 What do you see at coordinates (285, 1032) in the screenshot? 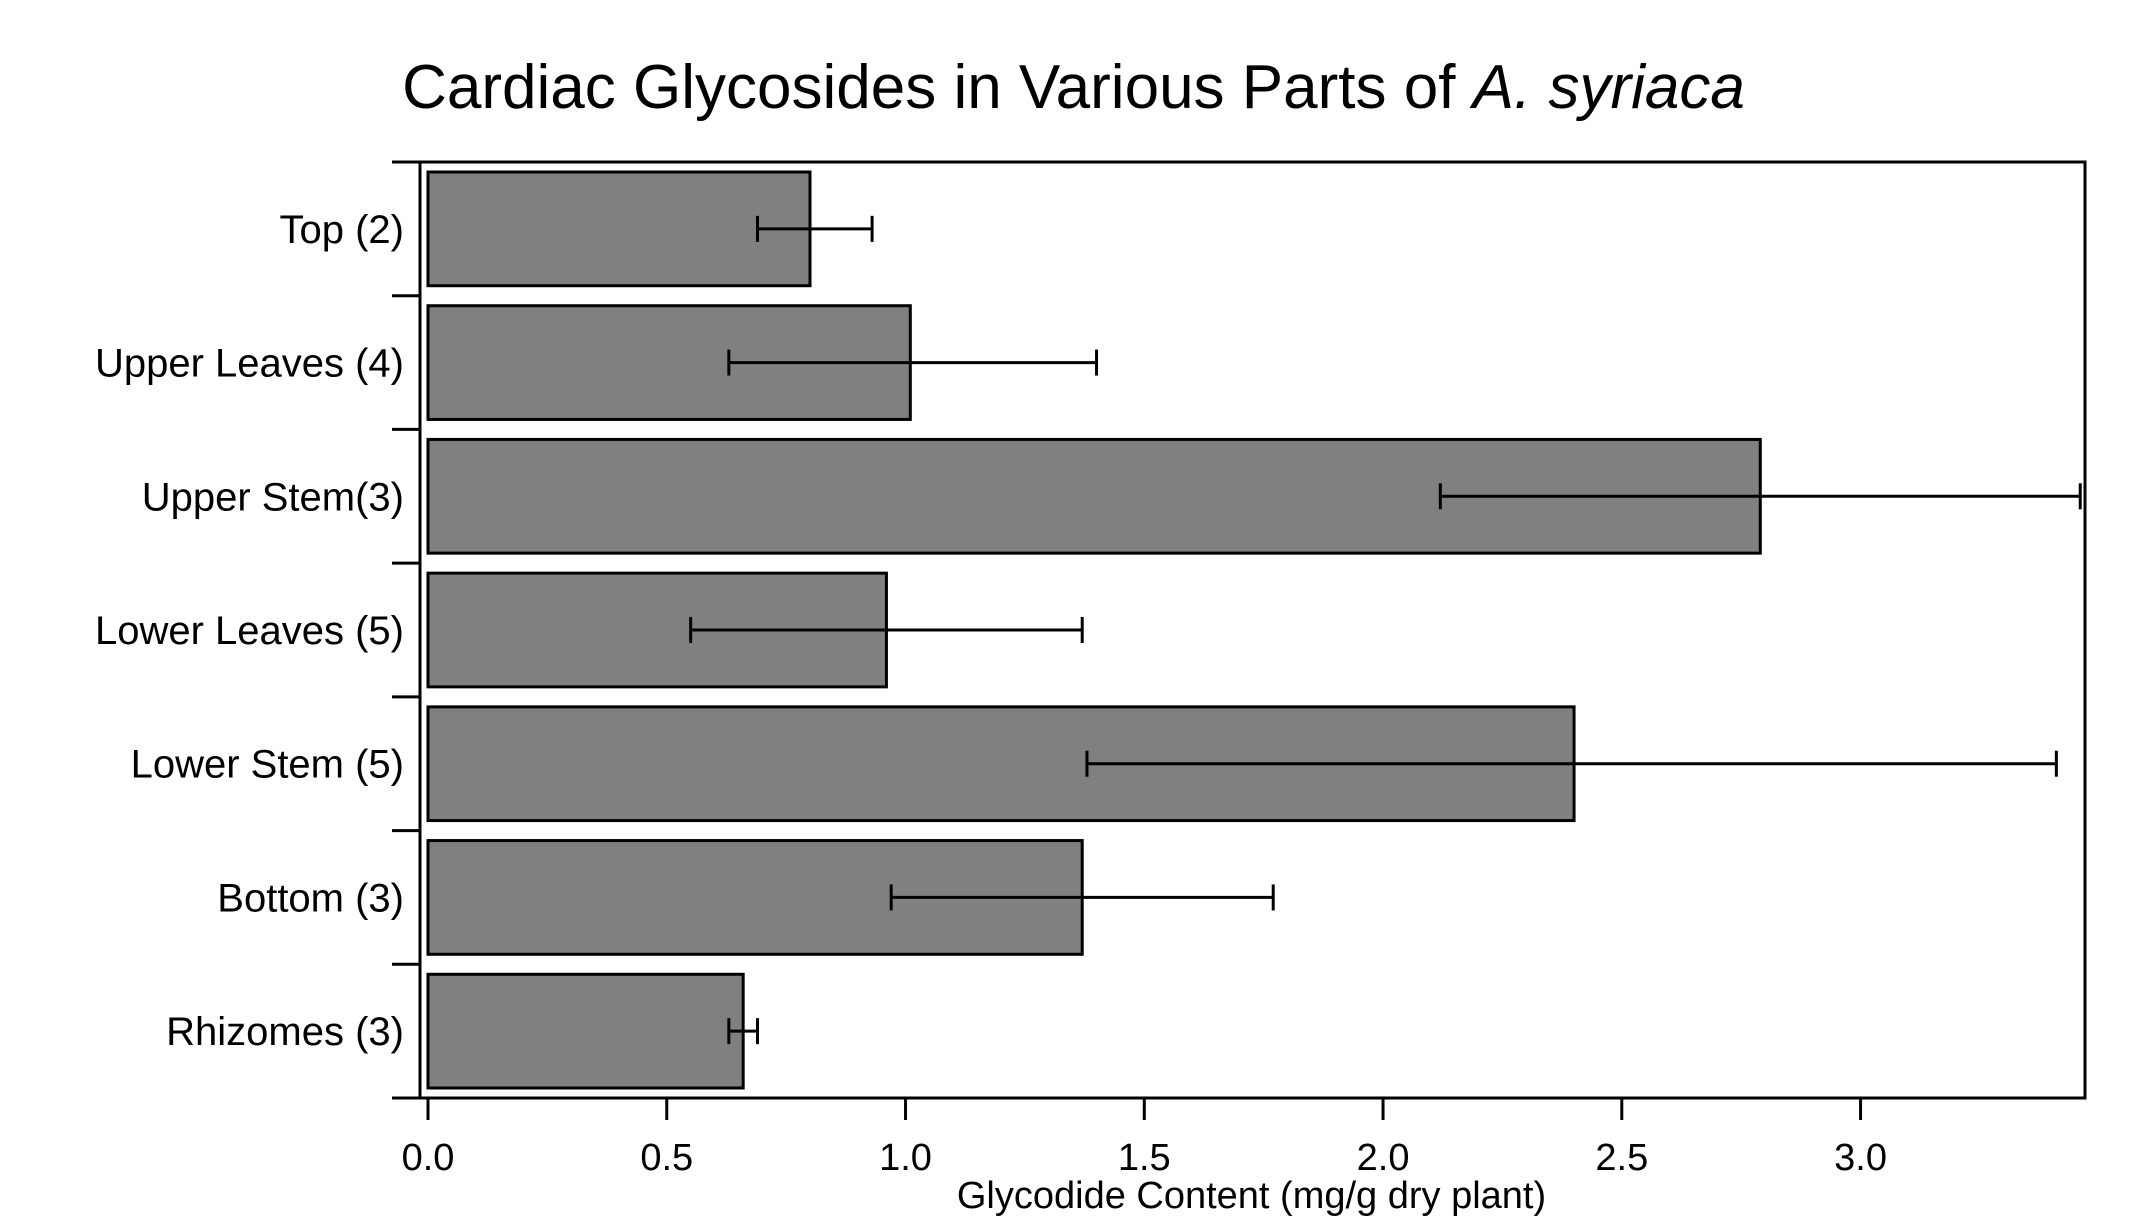
I see `category-label: Rhizomes (3)` at bounding box center [285, 1032].